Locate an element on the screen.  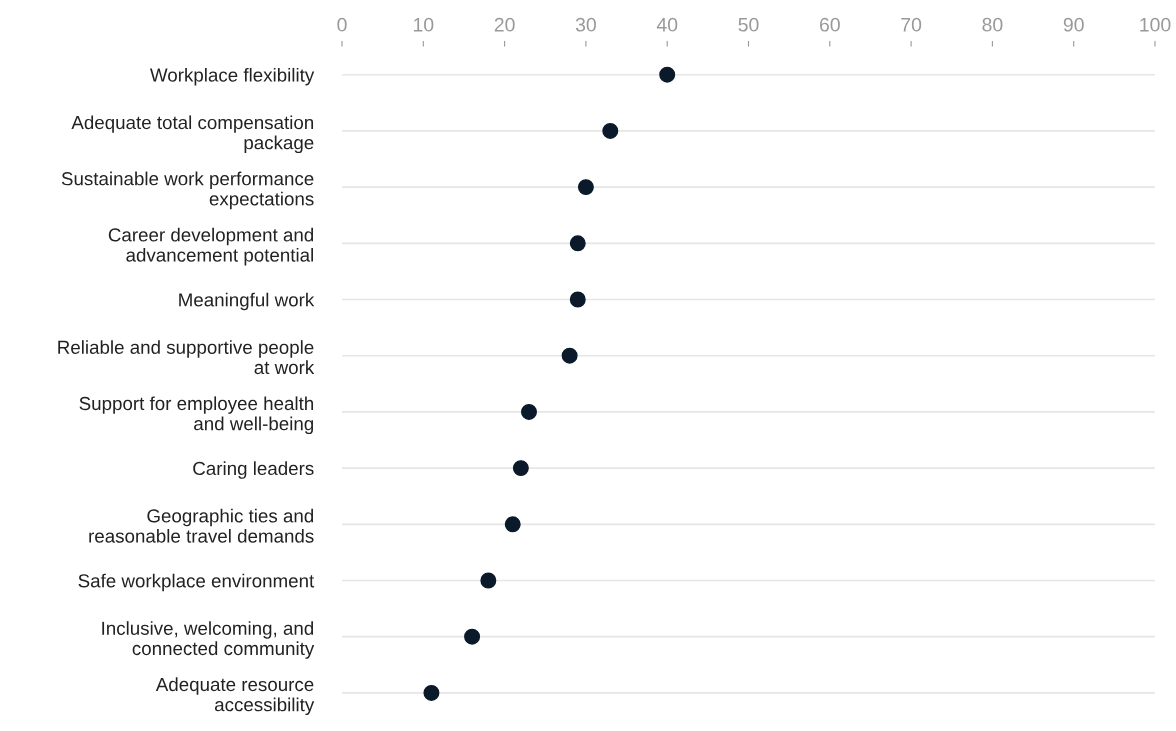
y-tick-label: Adequate total compensation package is located at coordinates (192, 134).